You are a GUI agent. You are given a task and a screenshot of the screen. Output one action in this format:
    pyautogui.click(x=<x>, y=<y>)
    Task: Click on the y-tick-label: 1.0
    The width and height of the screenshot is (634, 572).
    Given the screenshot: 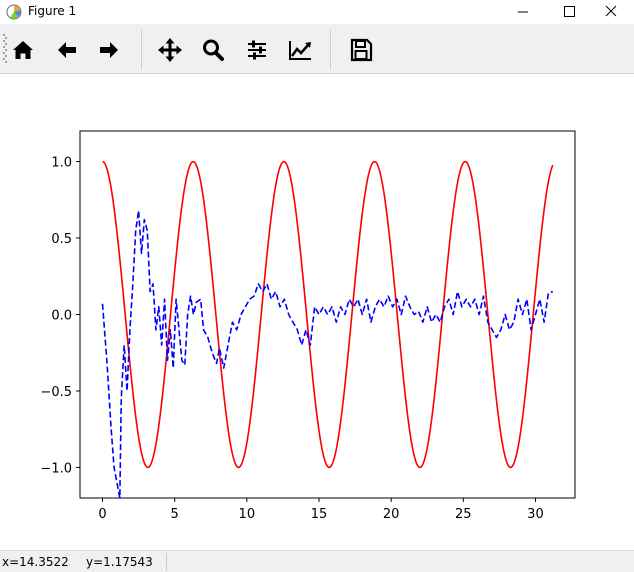 What is the action you would take?
    pyautogui.click(x=61, y=163)
    